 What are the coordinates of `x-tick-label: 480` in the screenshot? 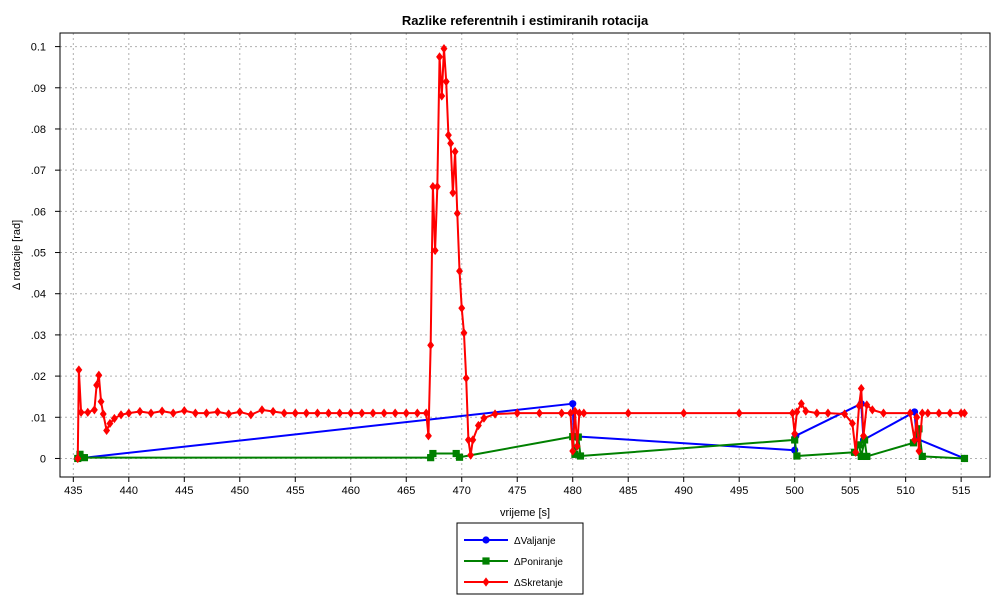 It's located at (573, 491).